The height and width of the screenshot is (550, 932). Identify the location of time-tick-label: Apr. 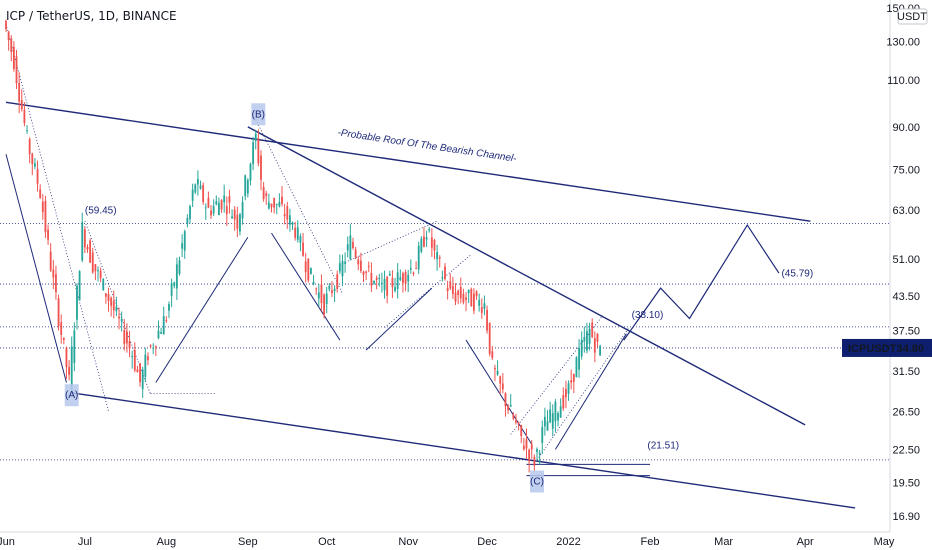
(805, 542).